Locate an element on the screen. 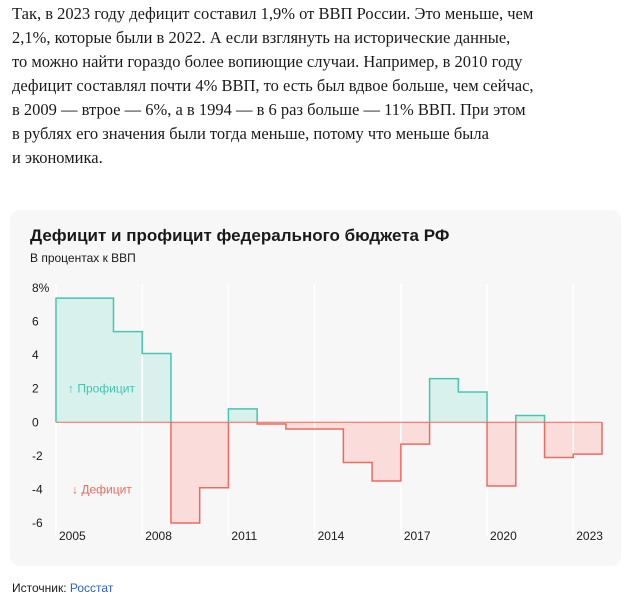  bar-2023 is located at coordinates (588, 438).